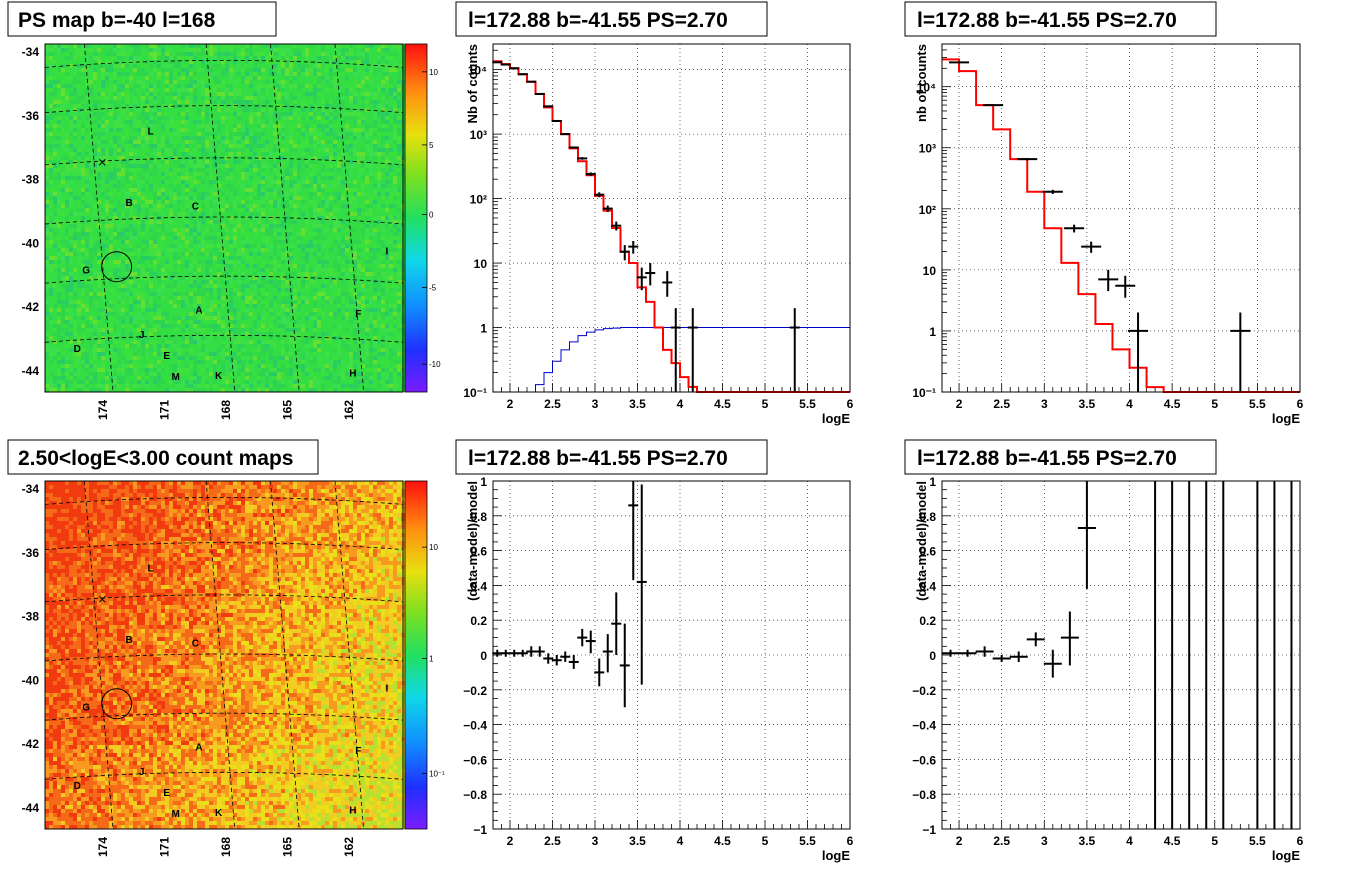 The image size is (1348, 875). Describe the element at coordinates (431, 658) in the screenshot. I see `colorbar-tick-label: 1` at that location.